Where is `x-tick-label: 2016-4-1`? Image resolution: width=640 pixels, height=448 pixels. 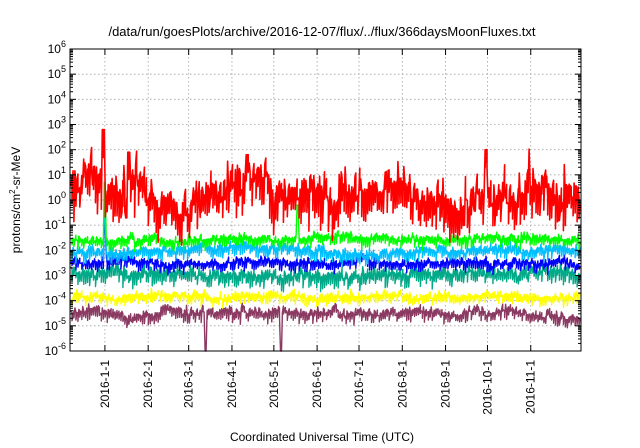 x-tick-label: 2016-4-1 is located at coordinates (232, 384).